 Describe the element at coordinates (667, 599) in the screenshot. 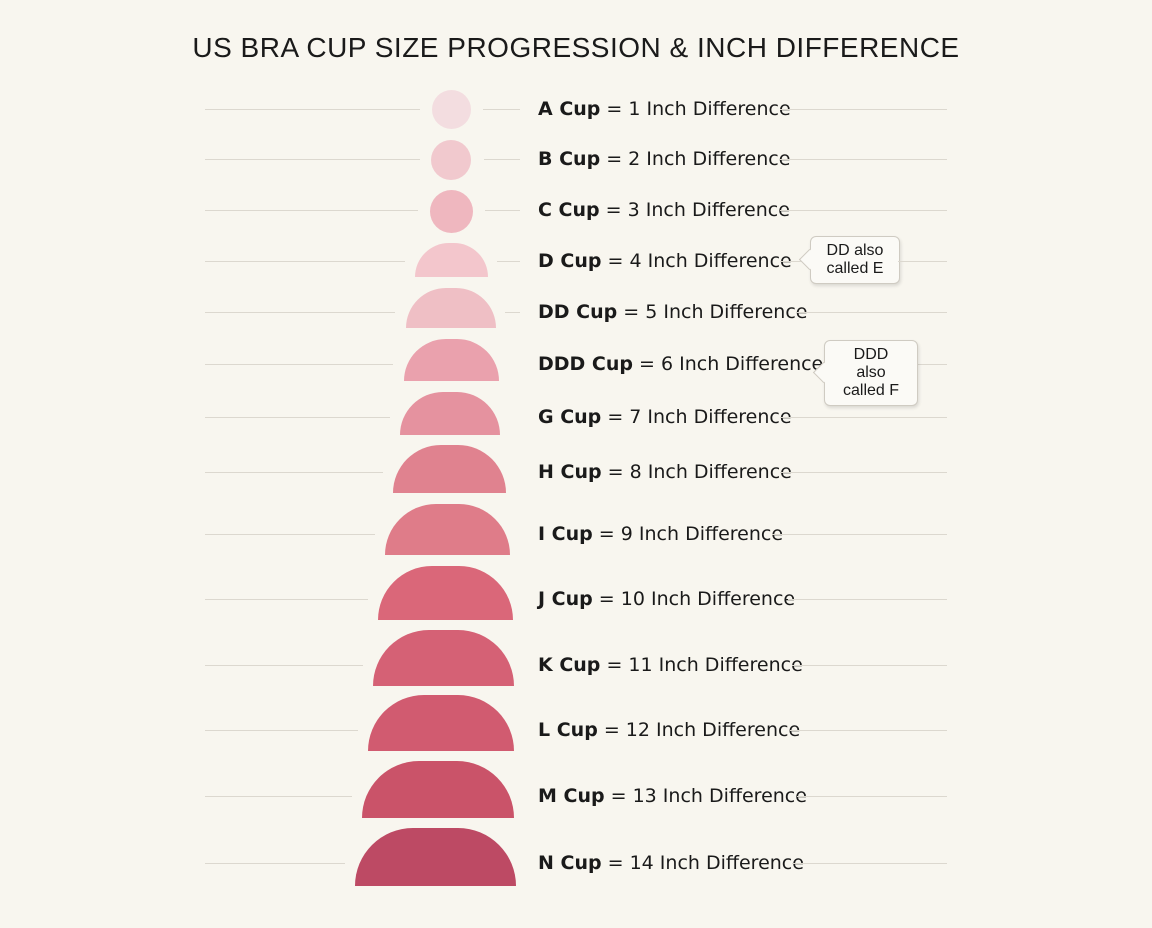

I see `cup-label-j: J Cup = 10 Inch Difference` at that location.